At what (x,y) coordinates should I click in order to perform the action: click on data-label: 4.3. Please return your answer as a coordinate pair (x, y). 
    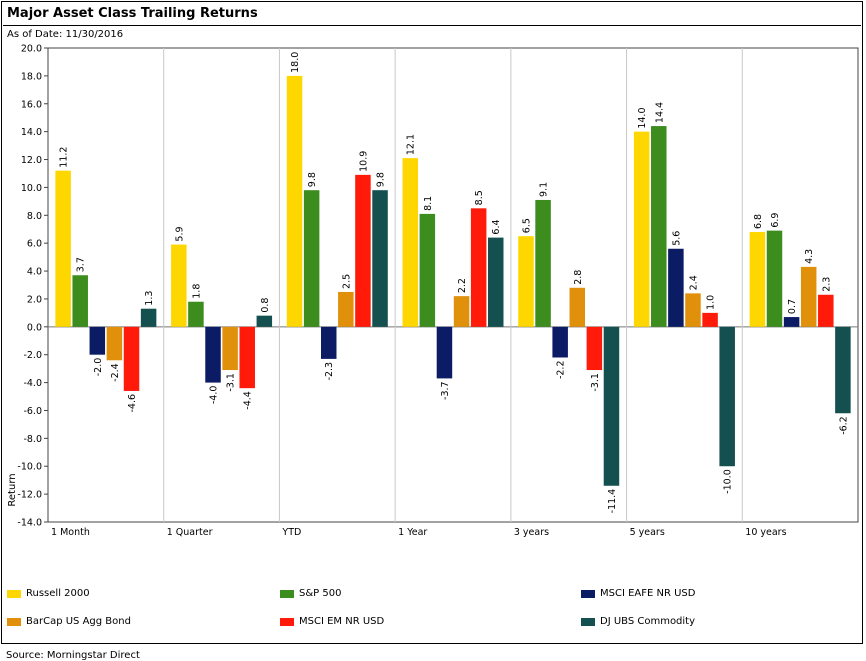
    Looking at the image, I should click on (809, 256).